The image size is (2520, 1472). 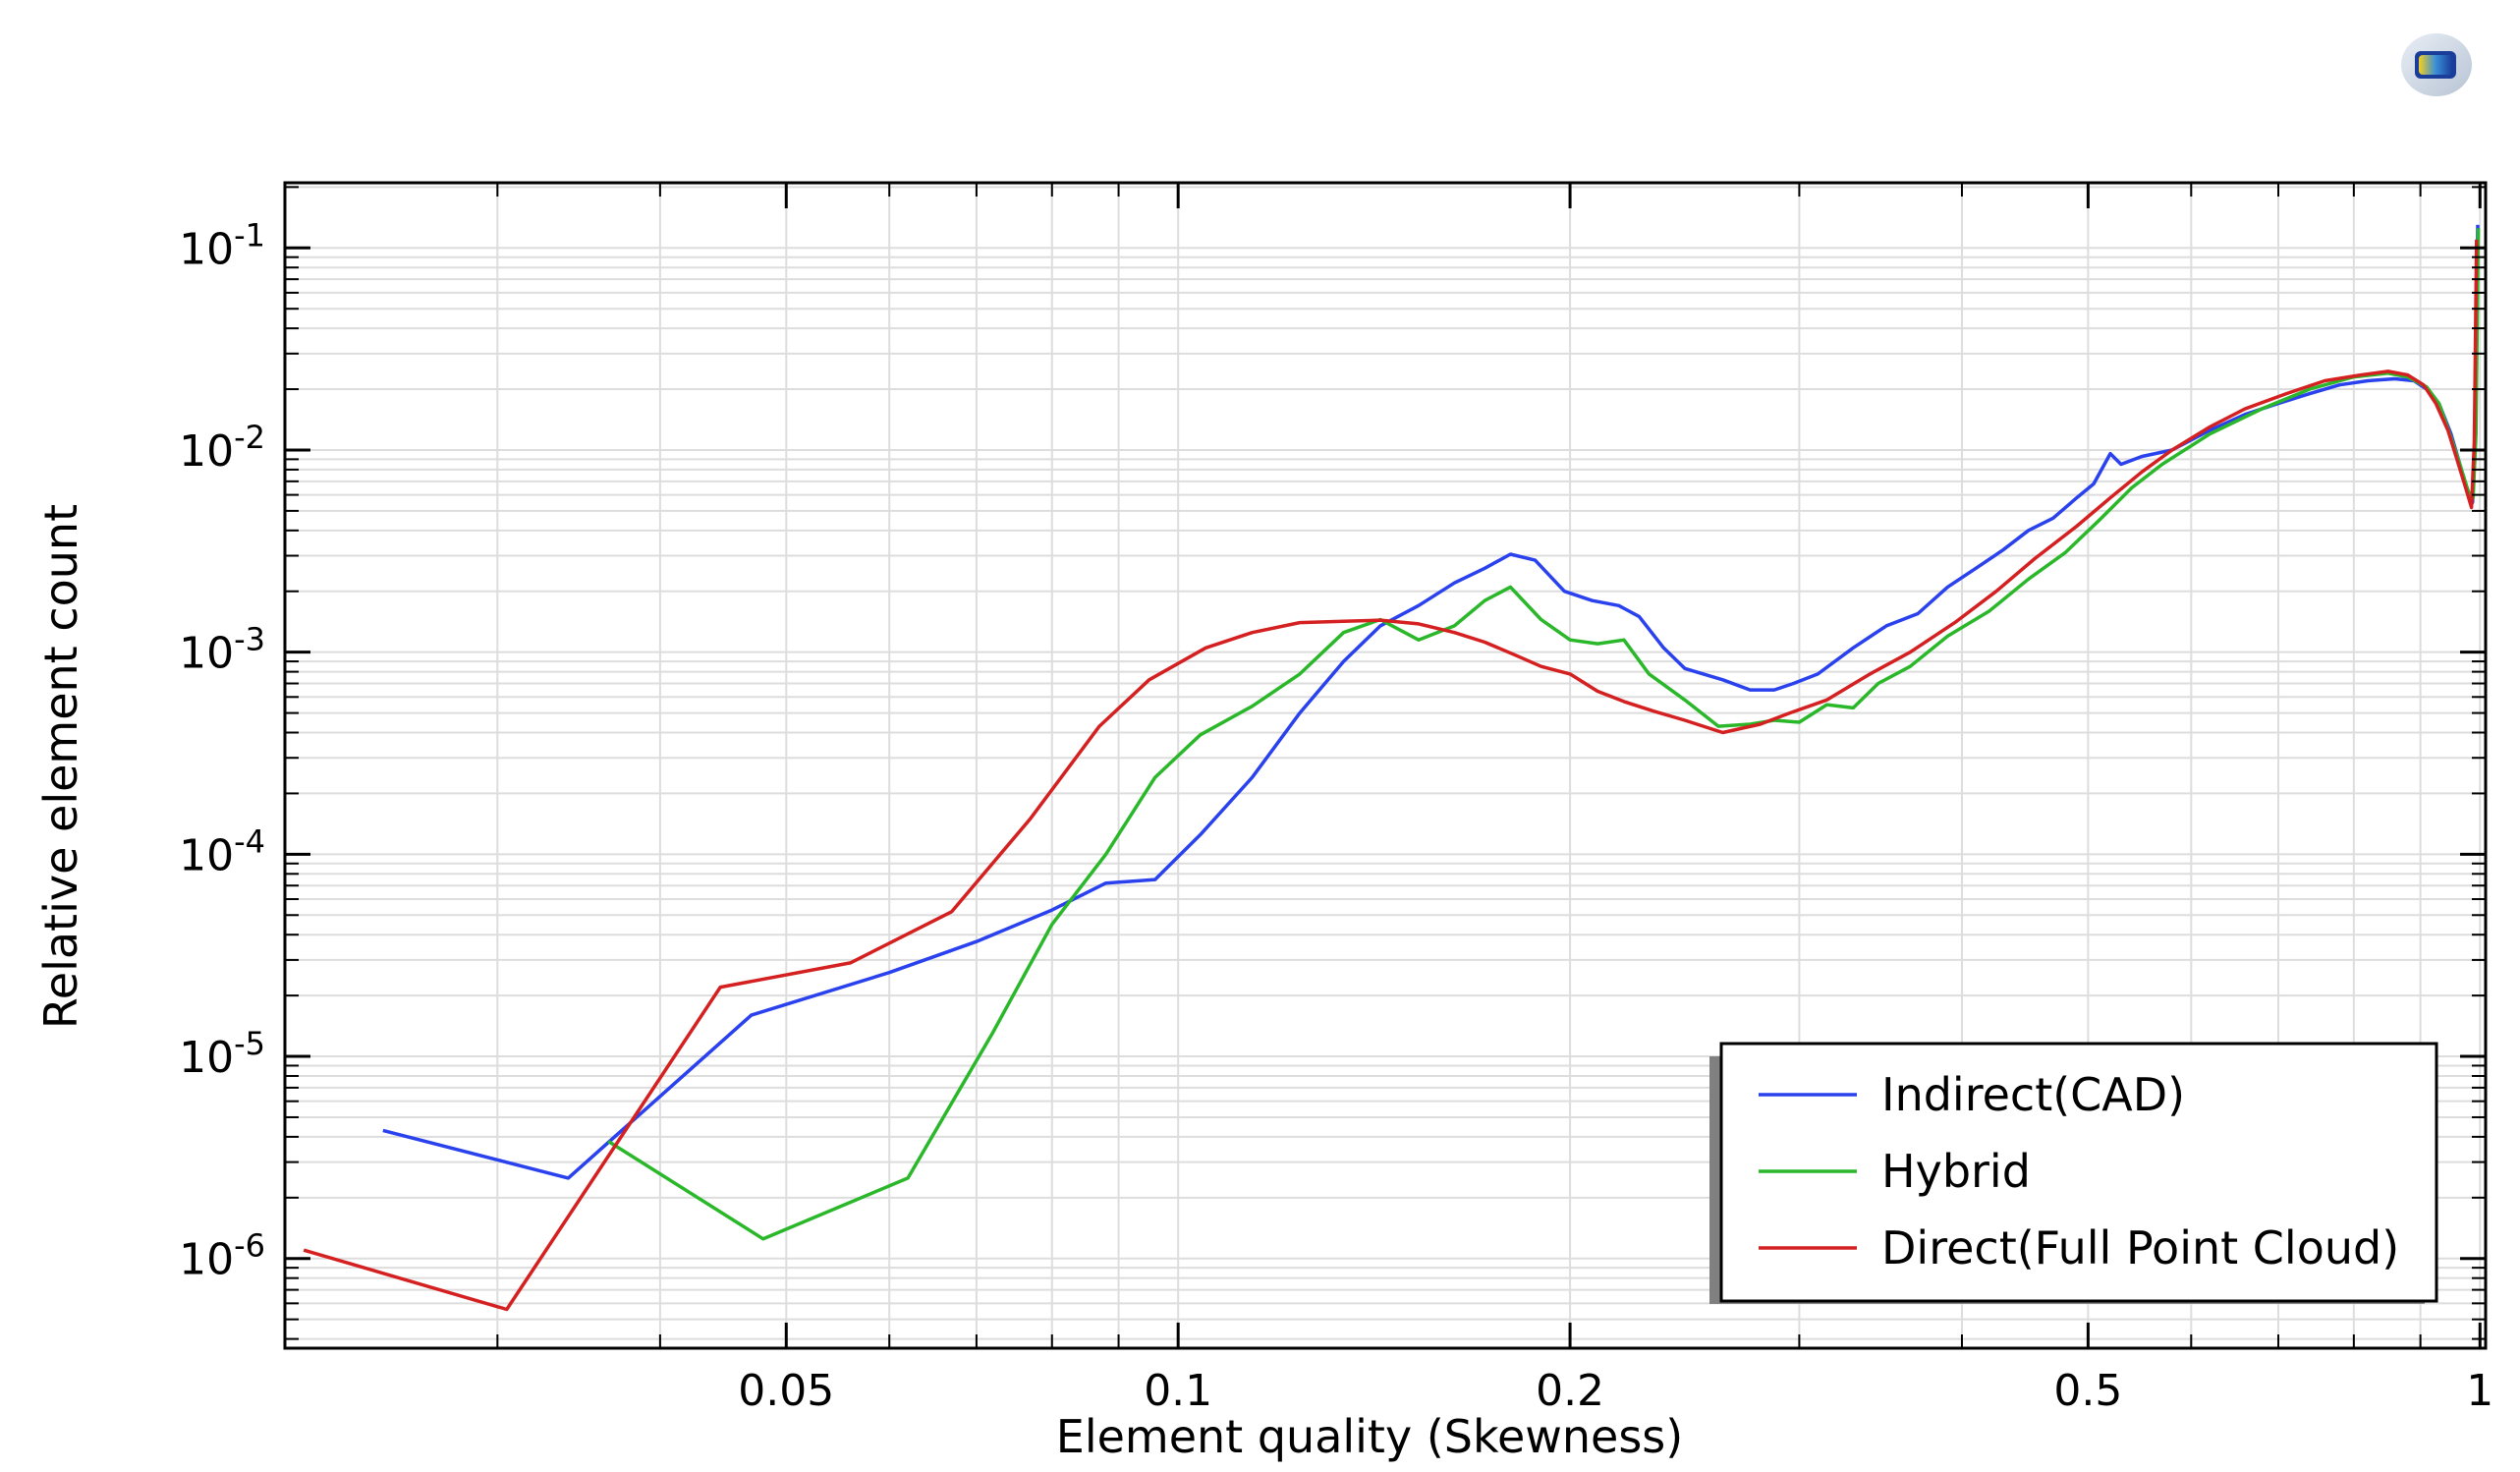 I want to click on y-axis-title: Relative element count, so click(x=60, y=766).